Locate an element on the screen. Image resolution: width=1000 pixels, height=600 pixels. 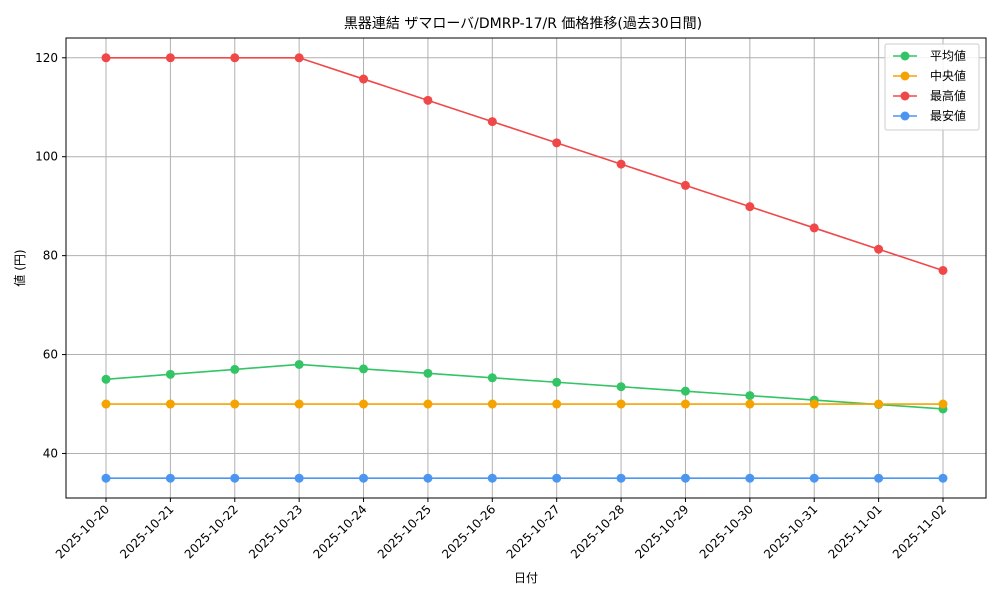
legend-frame is located at coordinates (932, 87).